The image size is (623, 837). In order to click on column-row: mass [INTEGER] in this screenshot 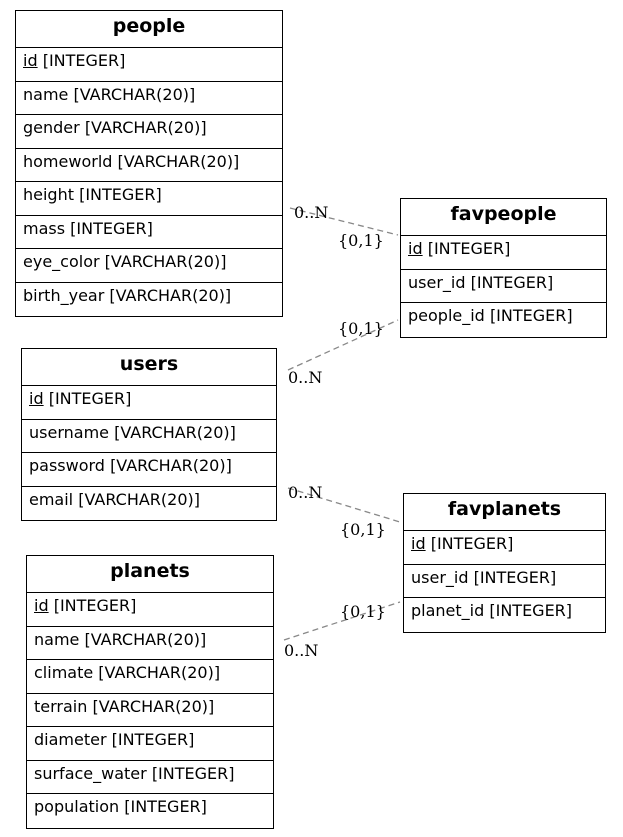, I will do `click(149, 232)`.